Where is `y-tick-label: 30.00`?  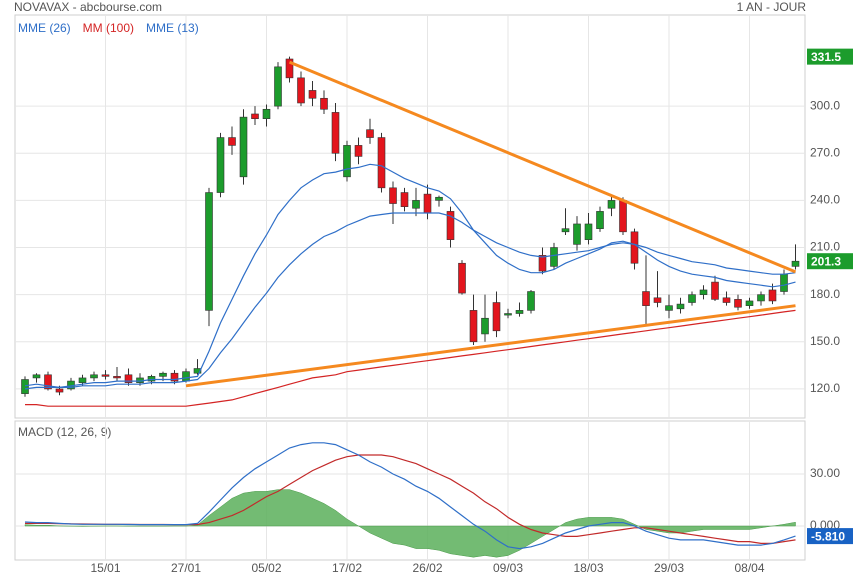
y-tick-label: 30.00 is located at coordinates (825, 473).